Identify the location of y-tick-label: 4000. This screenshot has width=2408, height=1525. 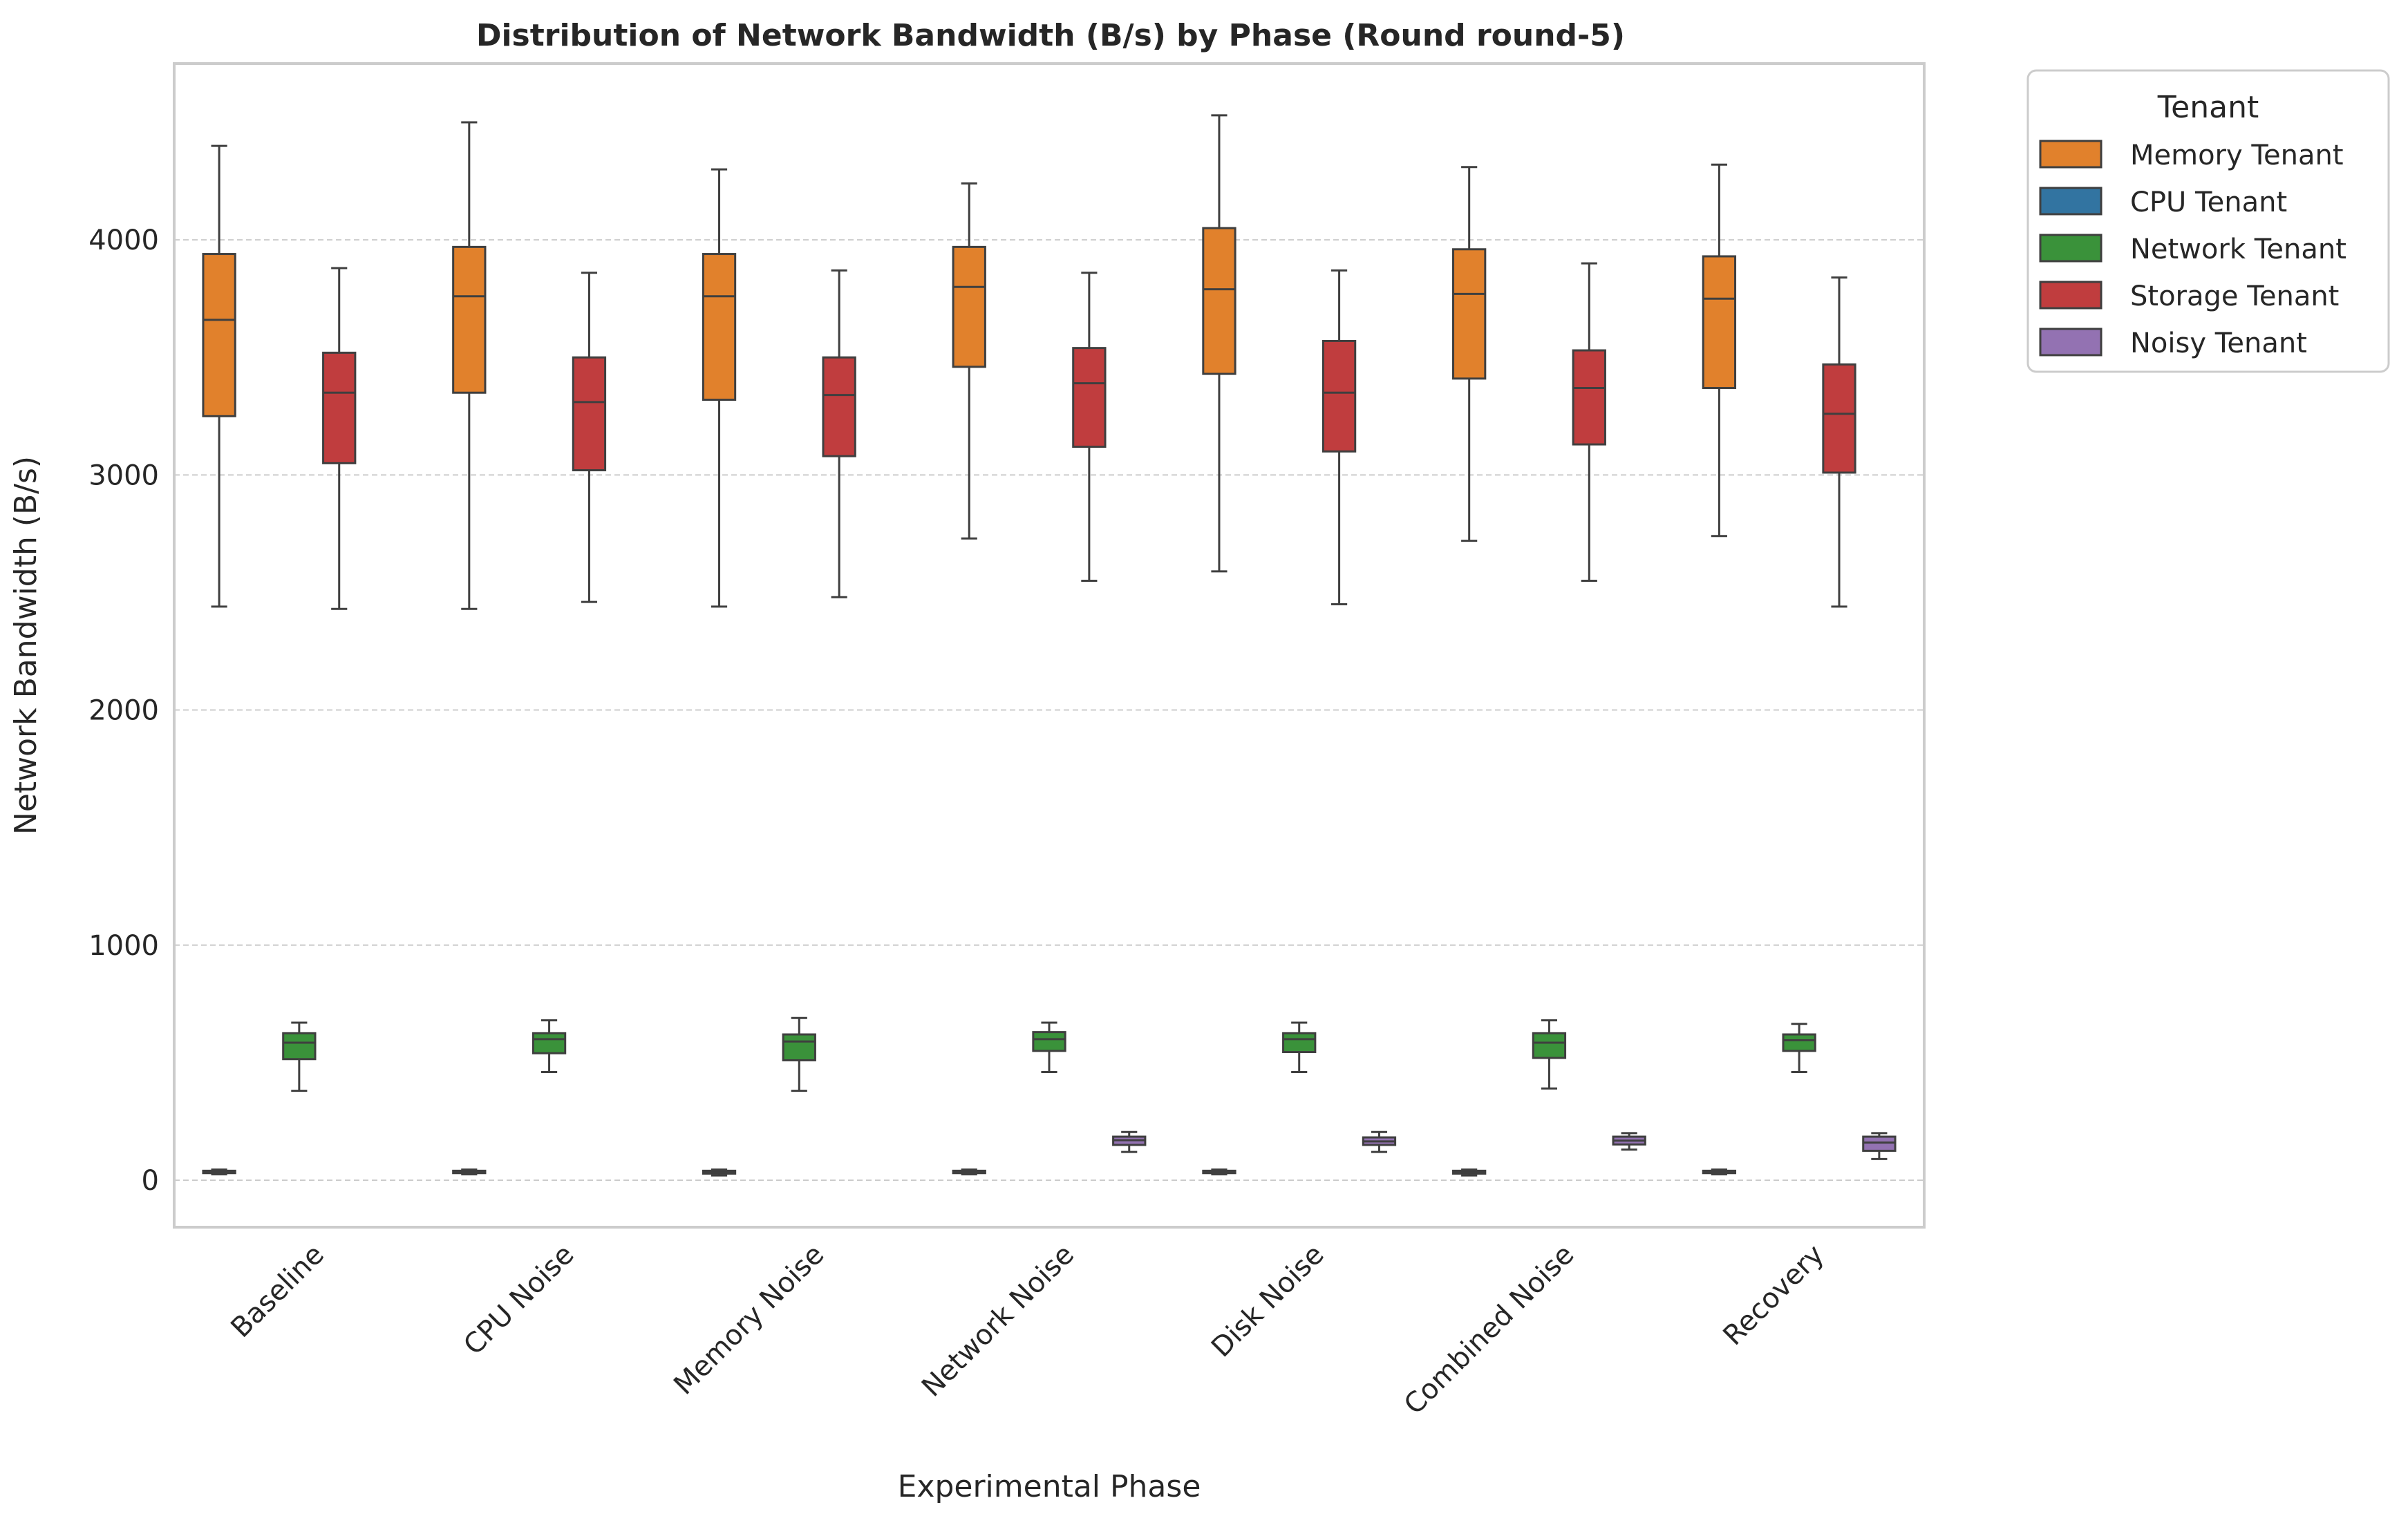
(124, 240).